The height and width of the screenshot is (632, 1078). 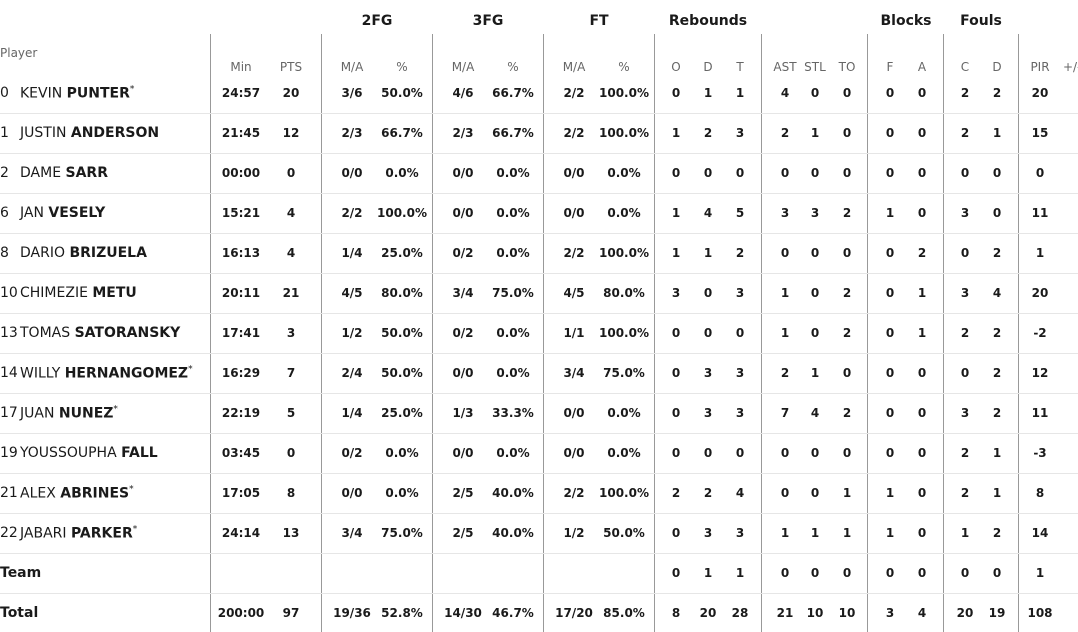 I want to click on stat-cell: 16:13, so click(x=241, y=253).